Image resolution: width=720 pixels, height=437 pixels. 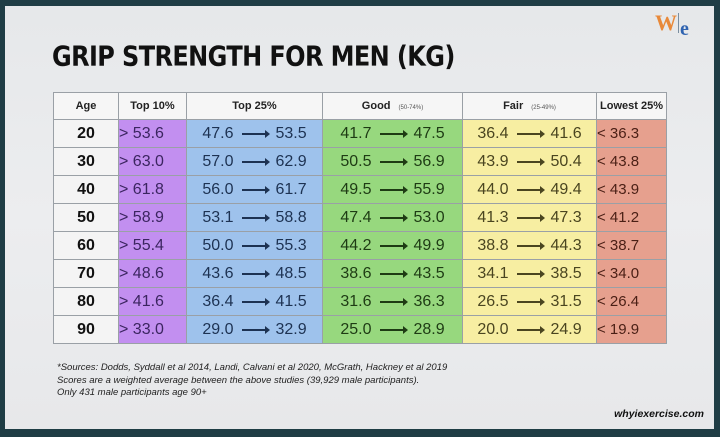 I want to click on table-row: 70 > 48.6 43.6 48.5 38.6 43.5 34.1 38.5 < 34.0, so click(x=360, y=273).